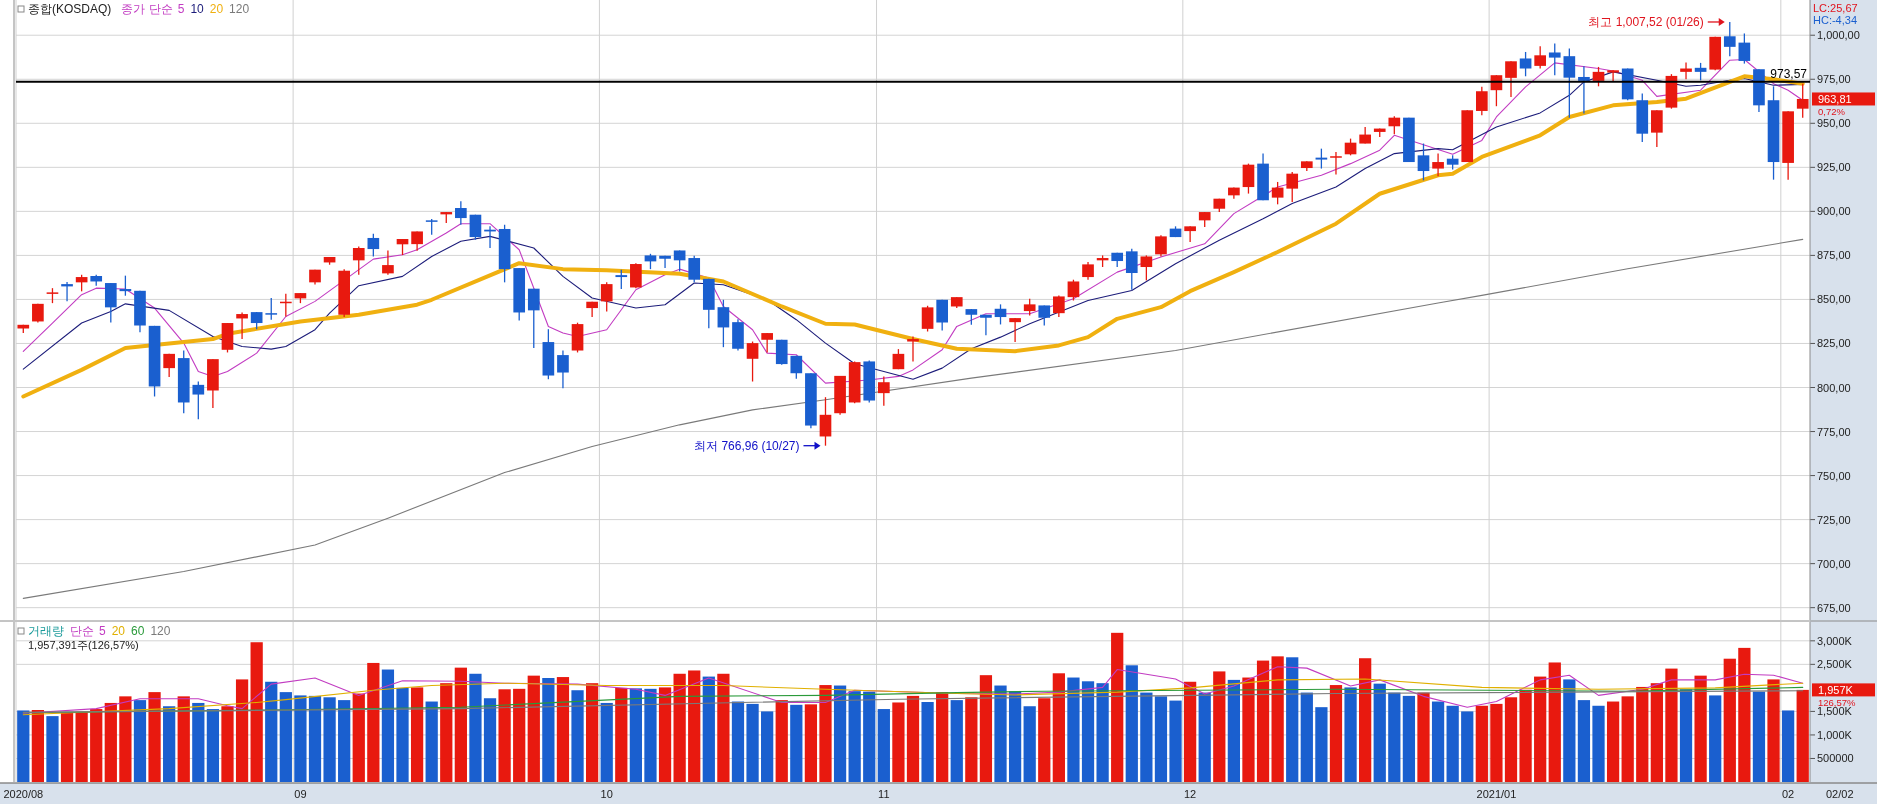 The image size is (1877, 804). I want to click on text: 60, so click(138, 631).